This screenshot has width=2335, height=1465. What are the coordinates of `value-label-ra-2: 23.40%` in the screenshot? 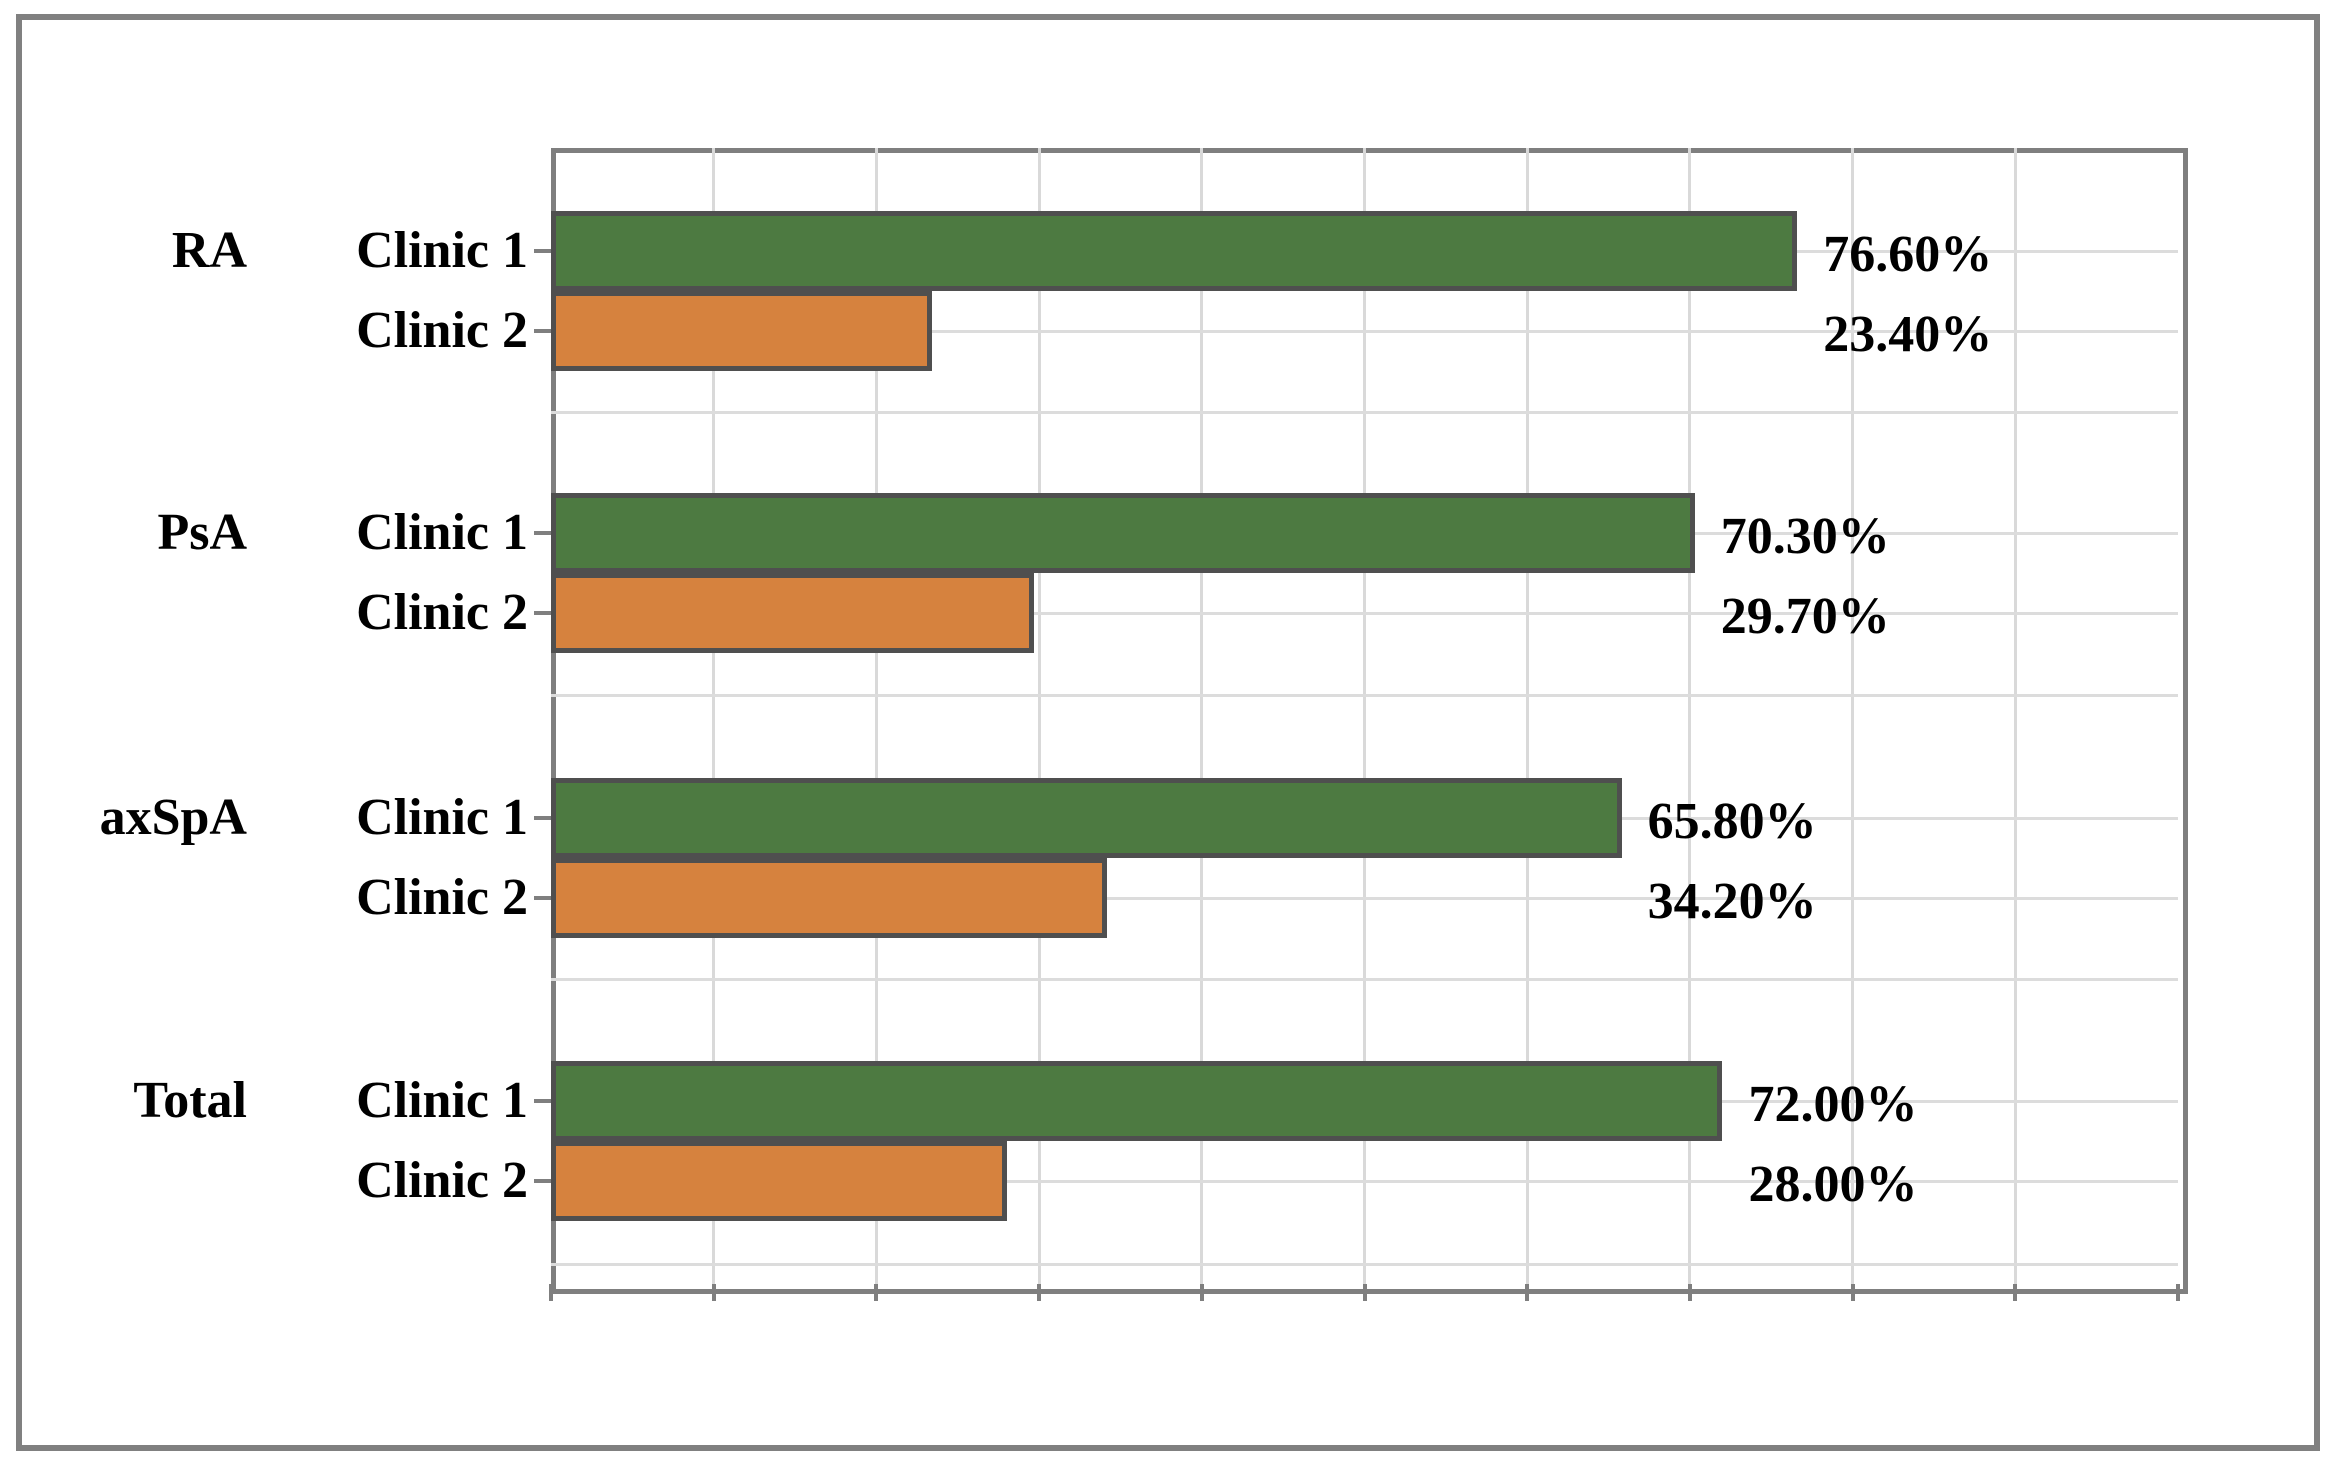 It's located at (1908, 334).